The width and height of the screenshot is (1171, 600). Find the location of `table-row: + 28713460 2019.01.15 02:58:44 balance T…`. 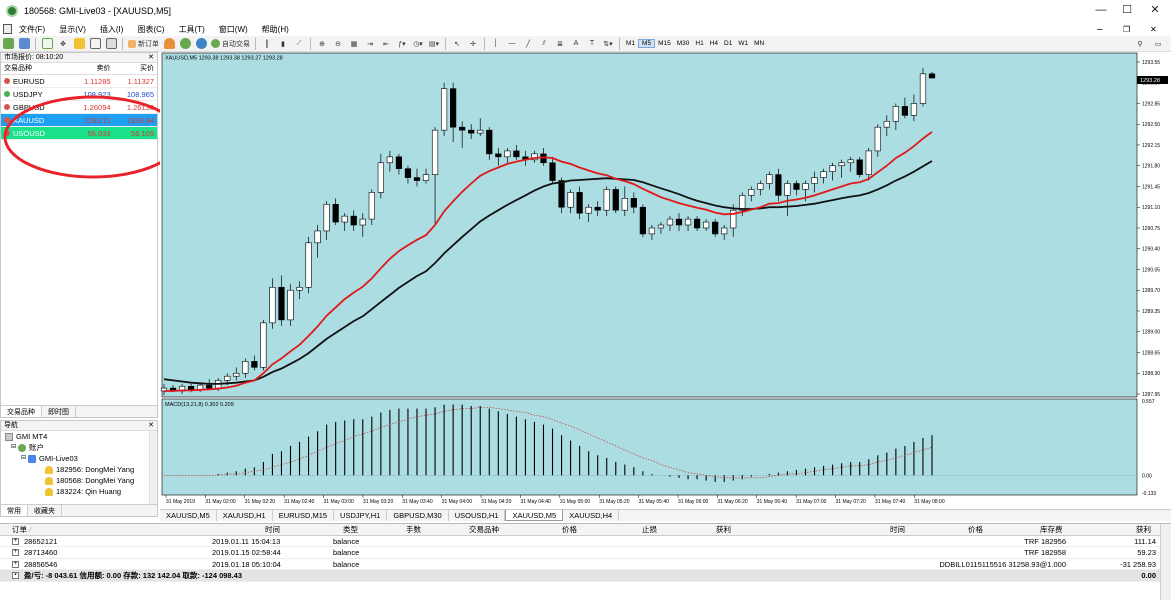

table-row: + 28713460 2019.01.15 02:58:44 balance T… is located at coordinates (585, 553).